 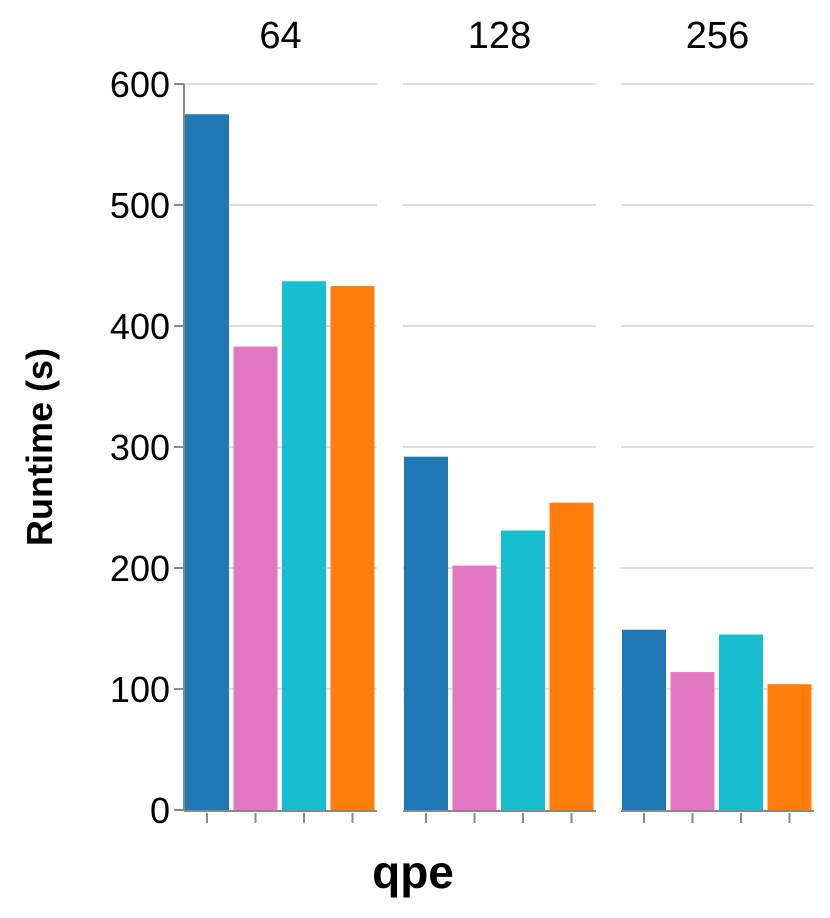 I want to click on y-tick-label-1: 100, so click(x=140, y=689).